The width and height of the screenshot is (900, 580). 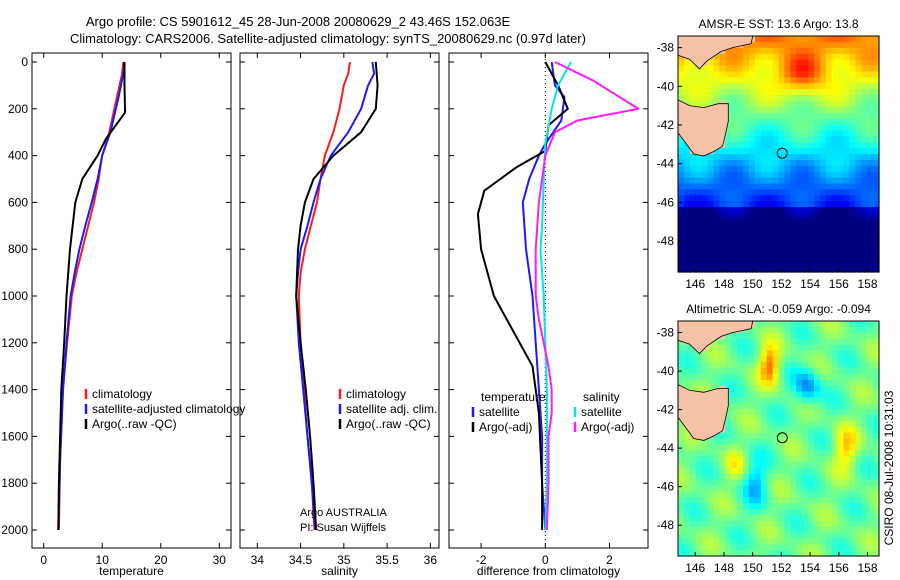 I want to click on y-tick-label: 1800, so click(x=14, y=483).